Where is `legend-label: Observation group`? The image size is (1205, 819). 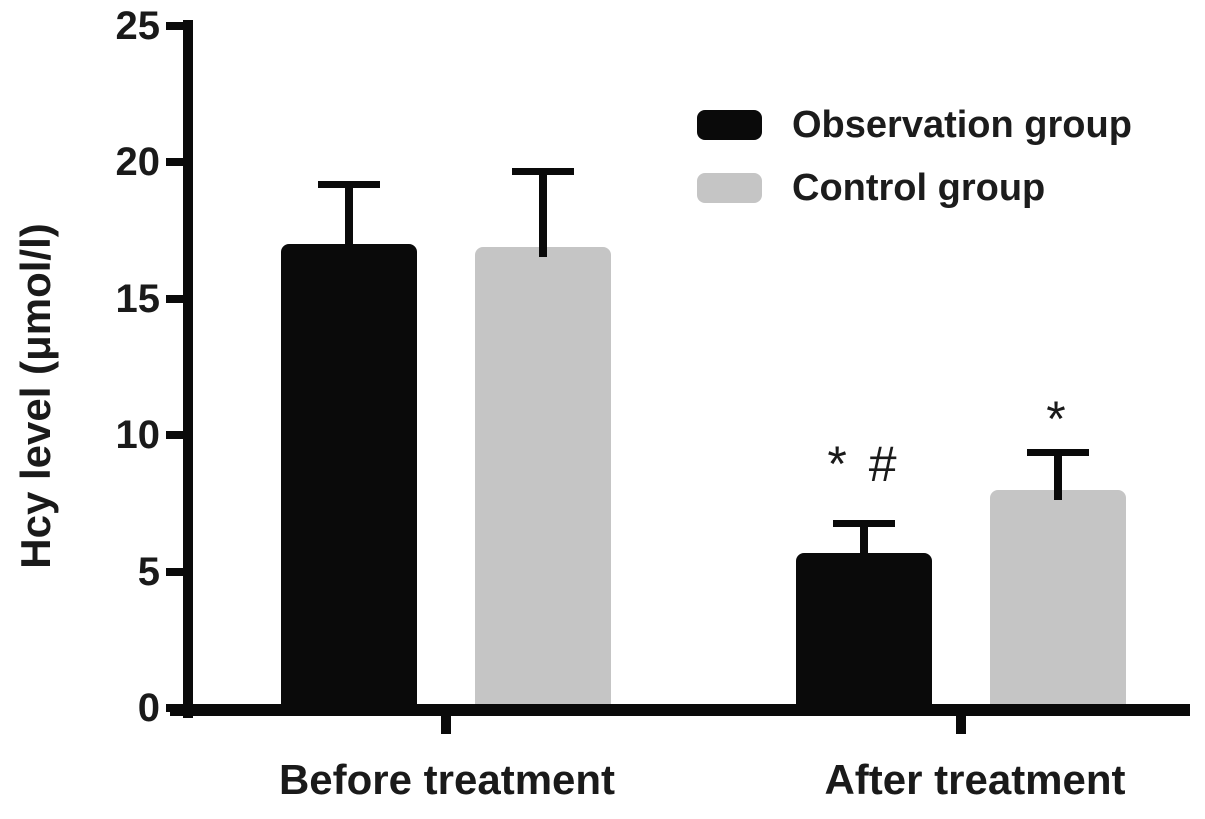 legend-label: Observation group is located at coordinates (962, 124).